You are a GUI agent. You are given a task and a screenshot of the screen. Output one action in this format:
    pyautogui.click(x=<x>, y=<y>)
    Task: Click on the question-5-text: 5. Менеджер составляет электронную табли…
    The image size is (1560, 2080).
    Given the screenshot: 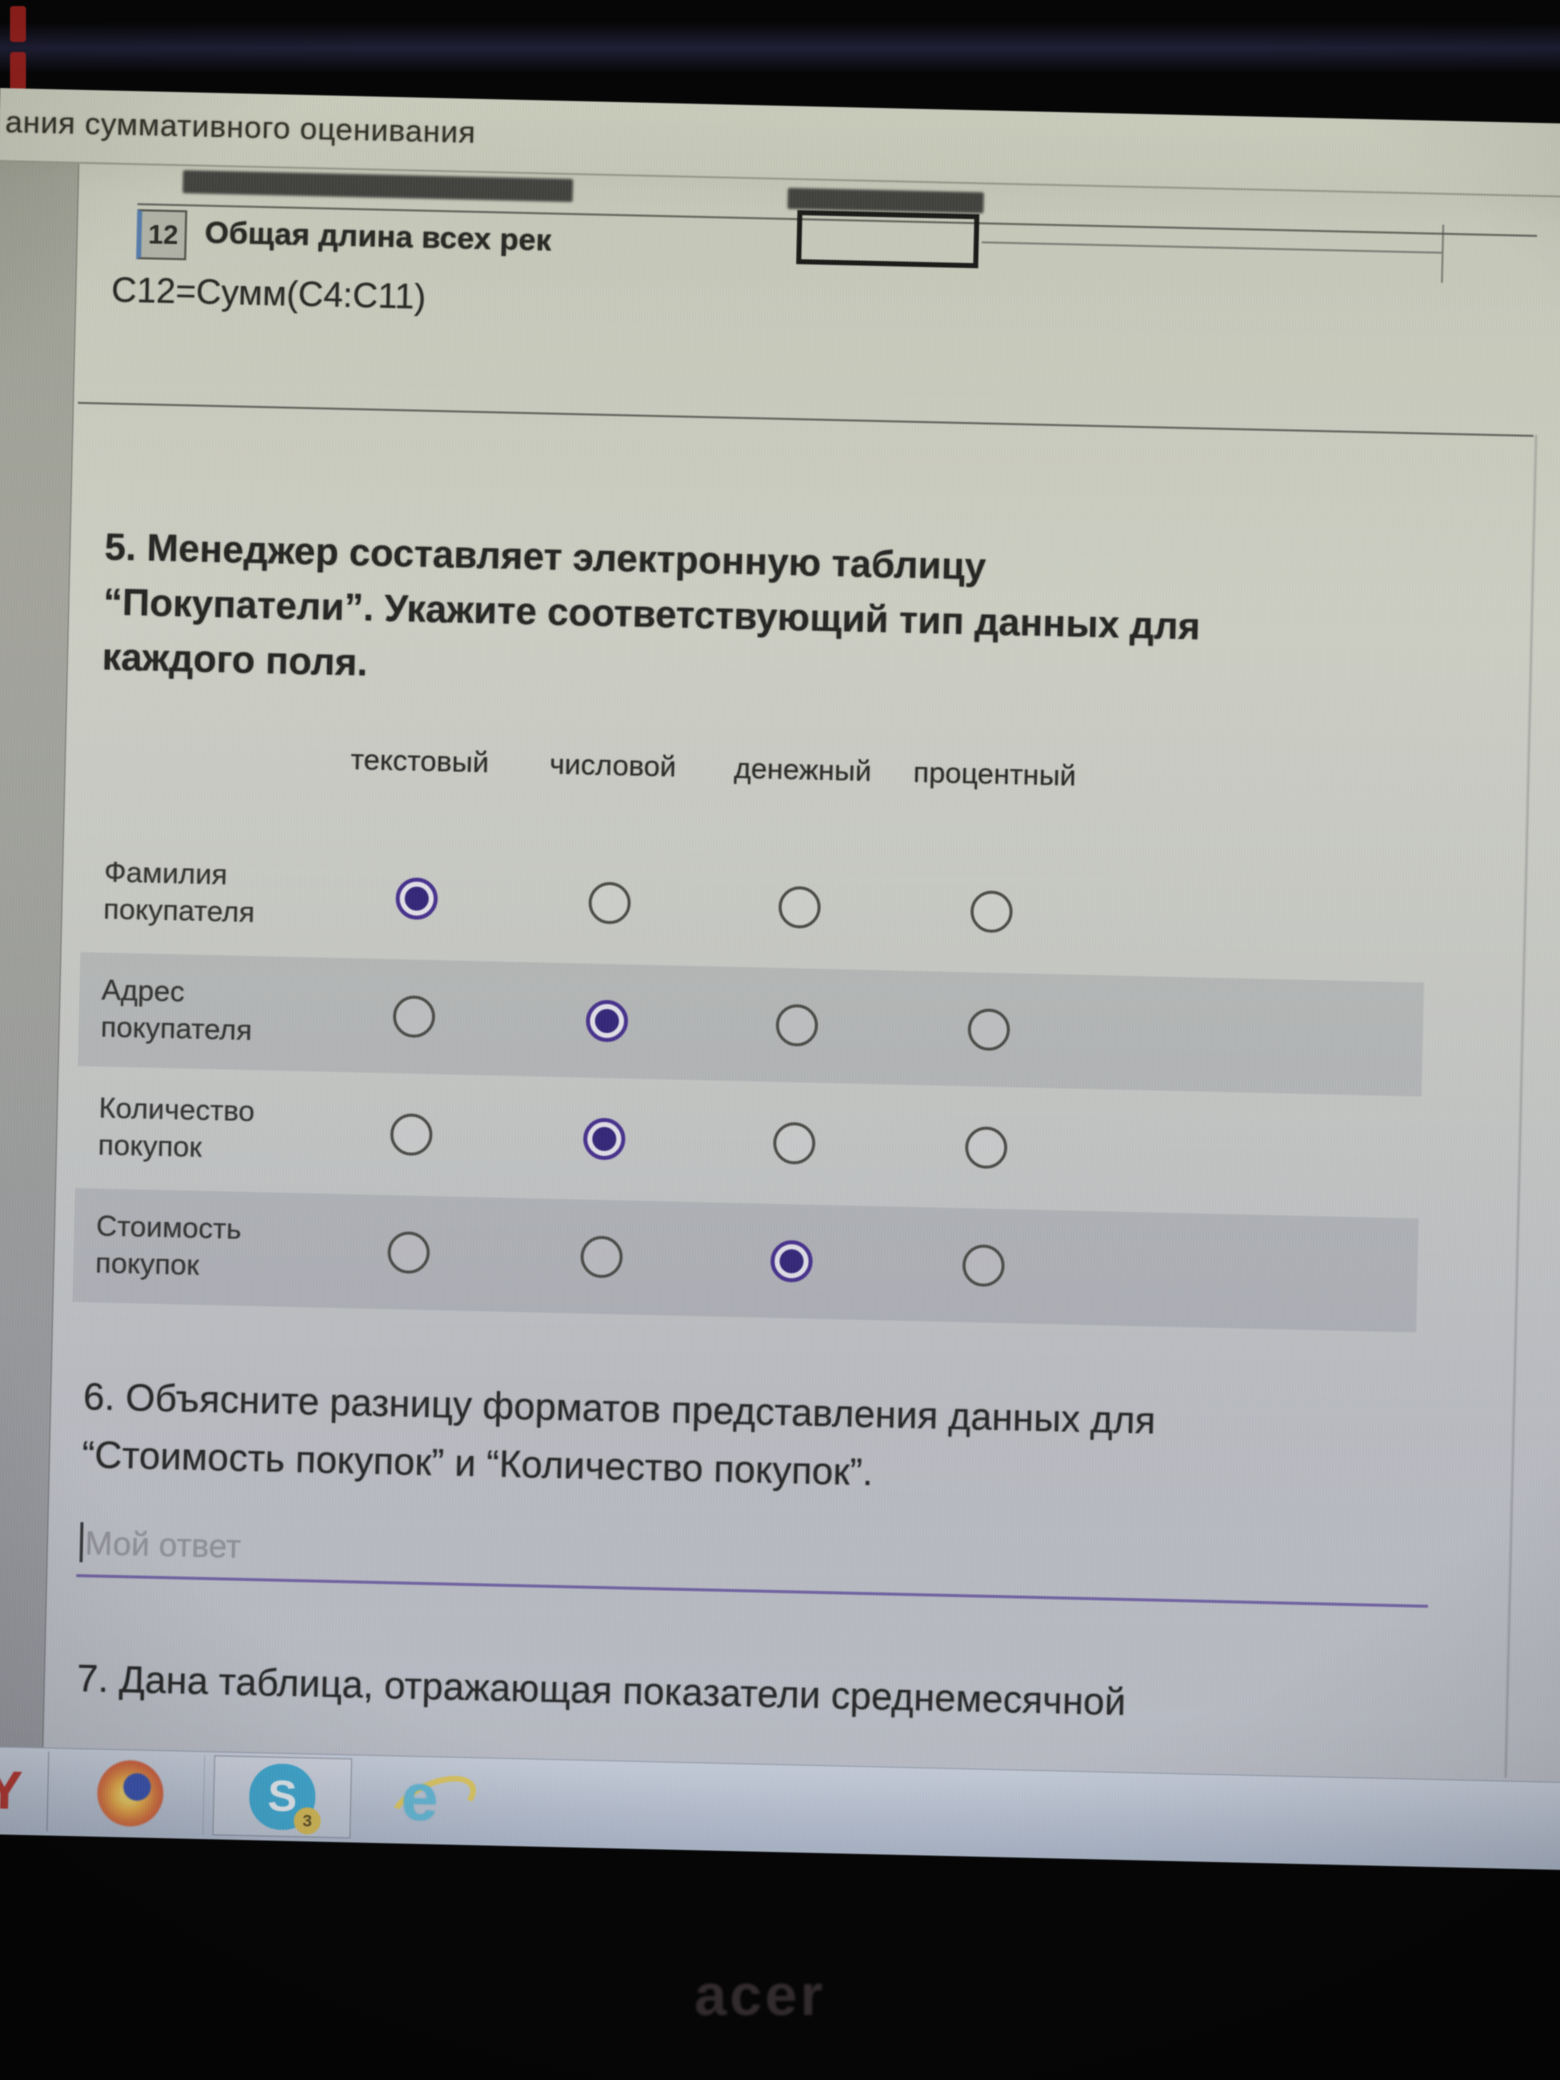 What is the action you would take?
    pyautogui.click(x=802, y=618)
    